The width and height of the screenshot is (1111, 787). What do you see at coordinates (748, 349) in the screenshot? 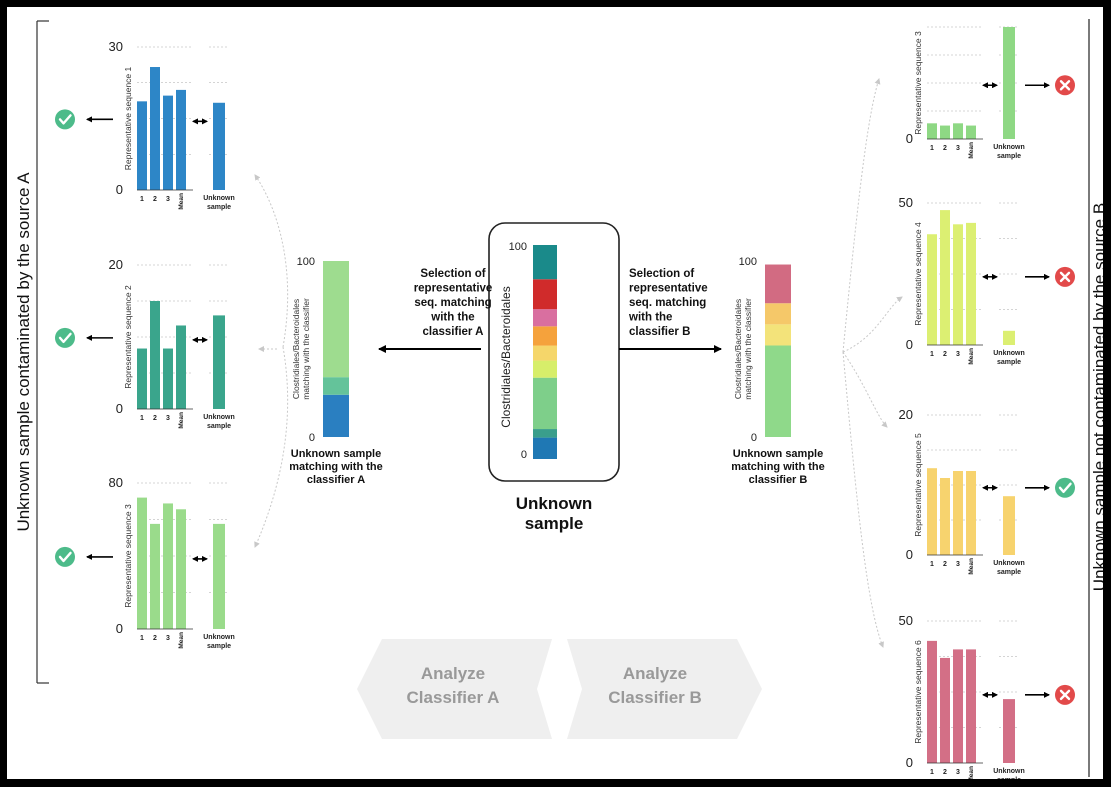
I see `match-b-axis-label-2: matching with the classifier` at bounding box center [748, 349].